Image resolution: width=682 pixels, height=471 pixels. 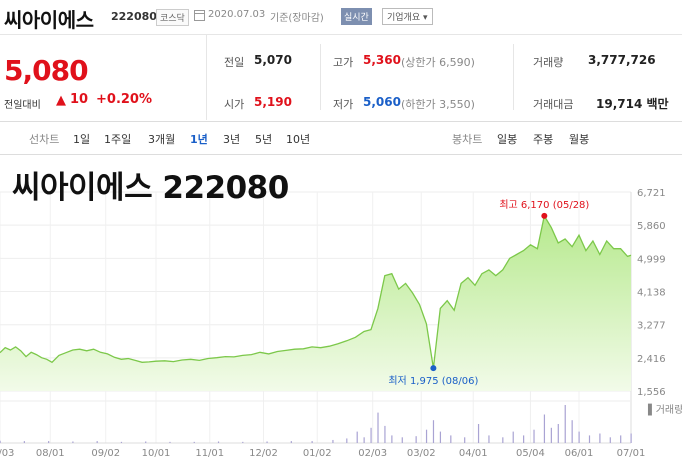 I want to click on change-percent: +0.20%, so click(x=124, y=99).